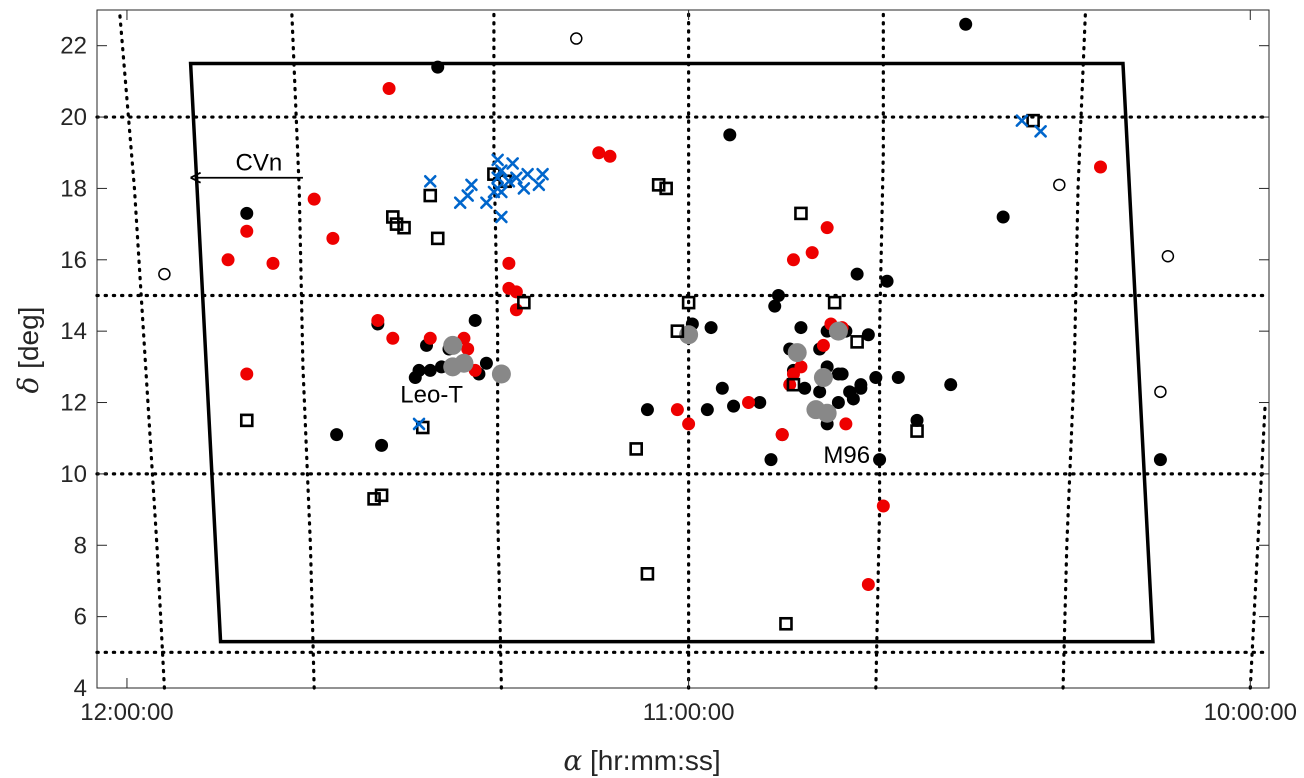 The width and height of the screenshot is (1304, 778). I want to click on x-tick-label: 12:00:00, so click(126, 712).